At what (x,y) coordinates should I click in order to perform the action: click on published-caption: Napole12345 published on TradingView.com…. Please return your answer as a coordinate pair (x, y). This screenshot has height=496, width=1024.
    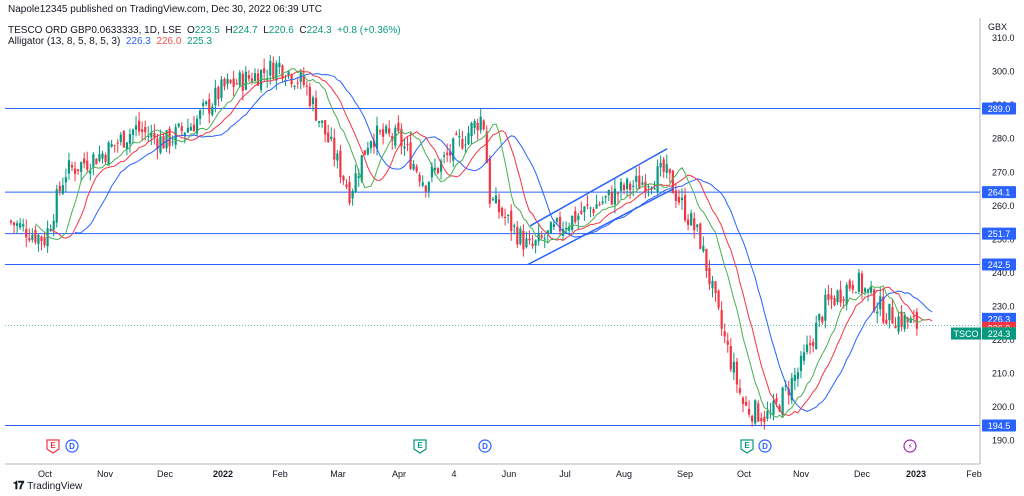
    Looking at the image, I should click on (165, 9).